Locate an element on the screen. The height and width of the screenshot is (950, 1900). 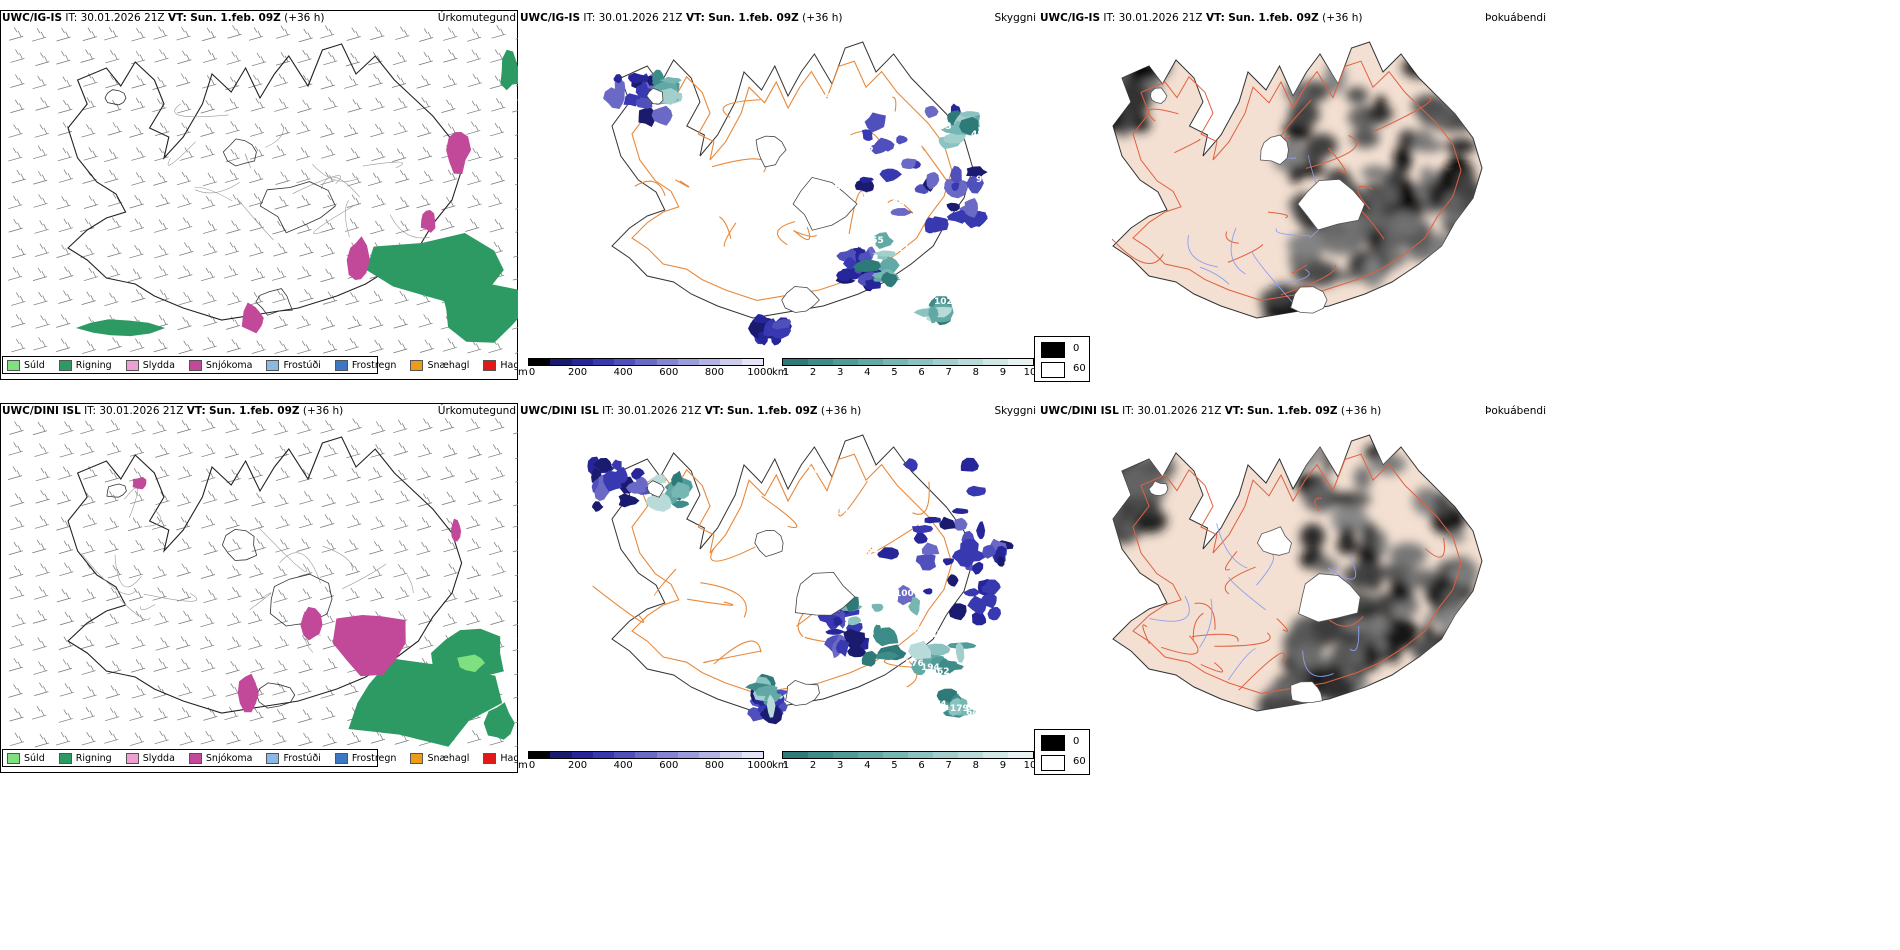
precip-map is located at coordinates (262, 582).